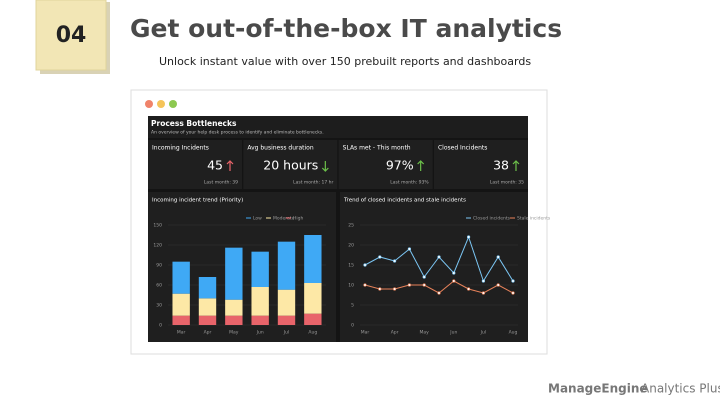  I want to click on kpi-previous: Last month: 35, so click(507, 183).